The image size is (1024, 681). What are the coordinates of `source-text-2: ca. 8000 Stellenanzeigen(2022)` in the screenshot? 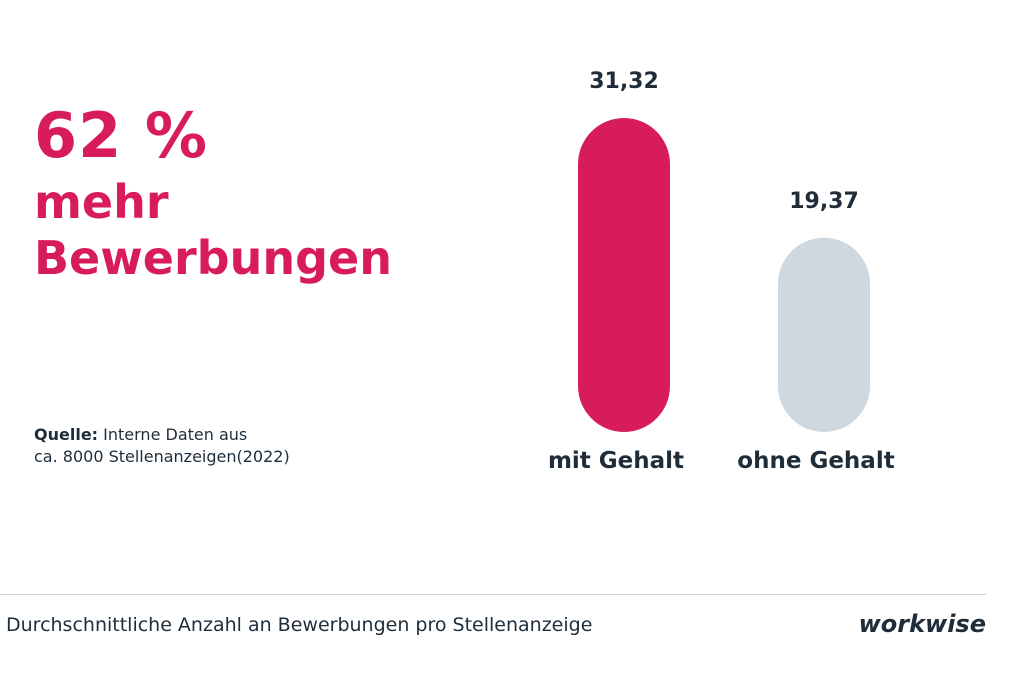 It's located at (162, 456).